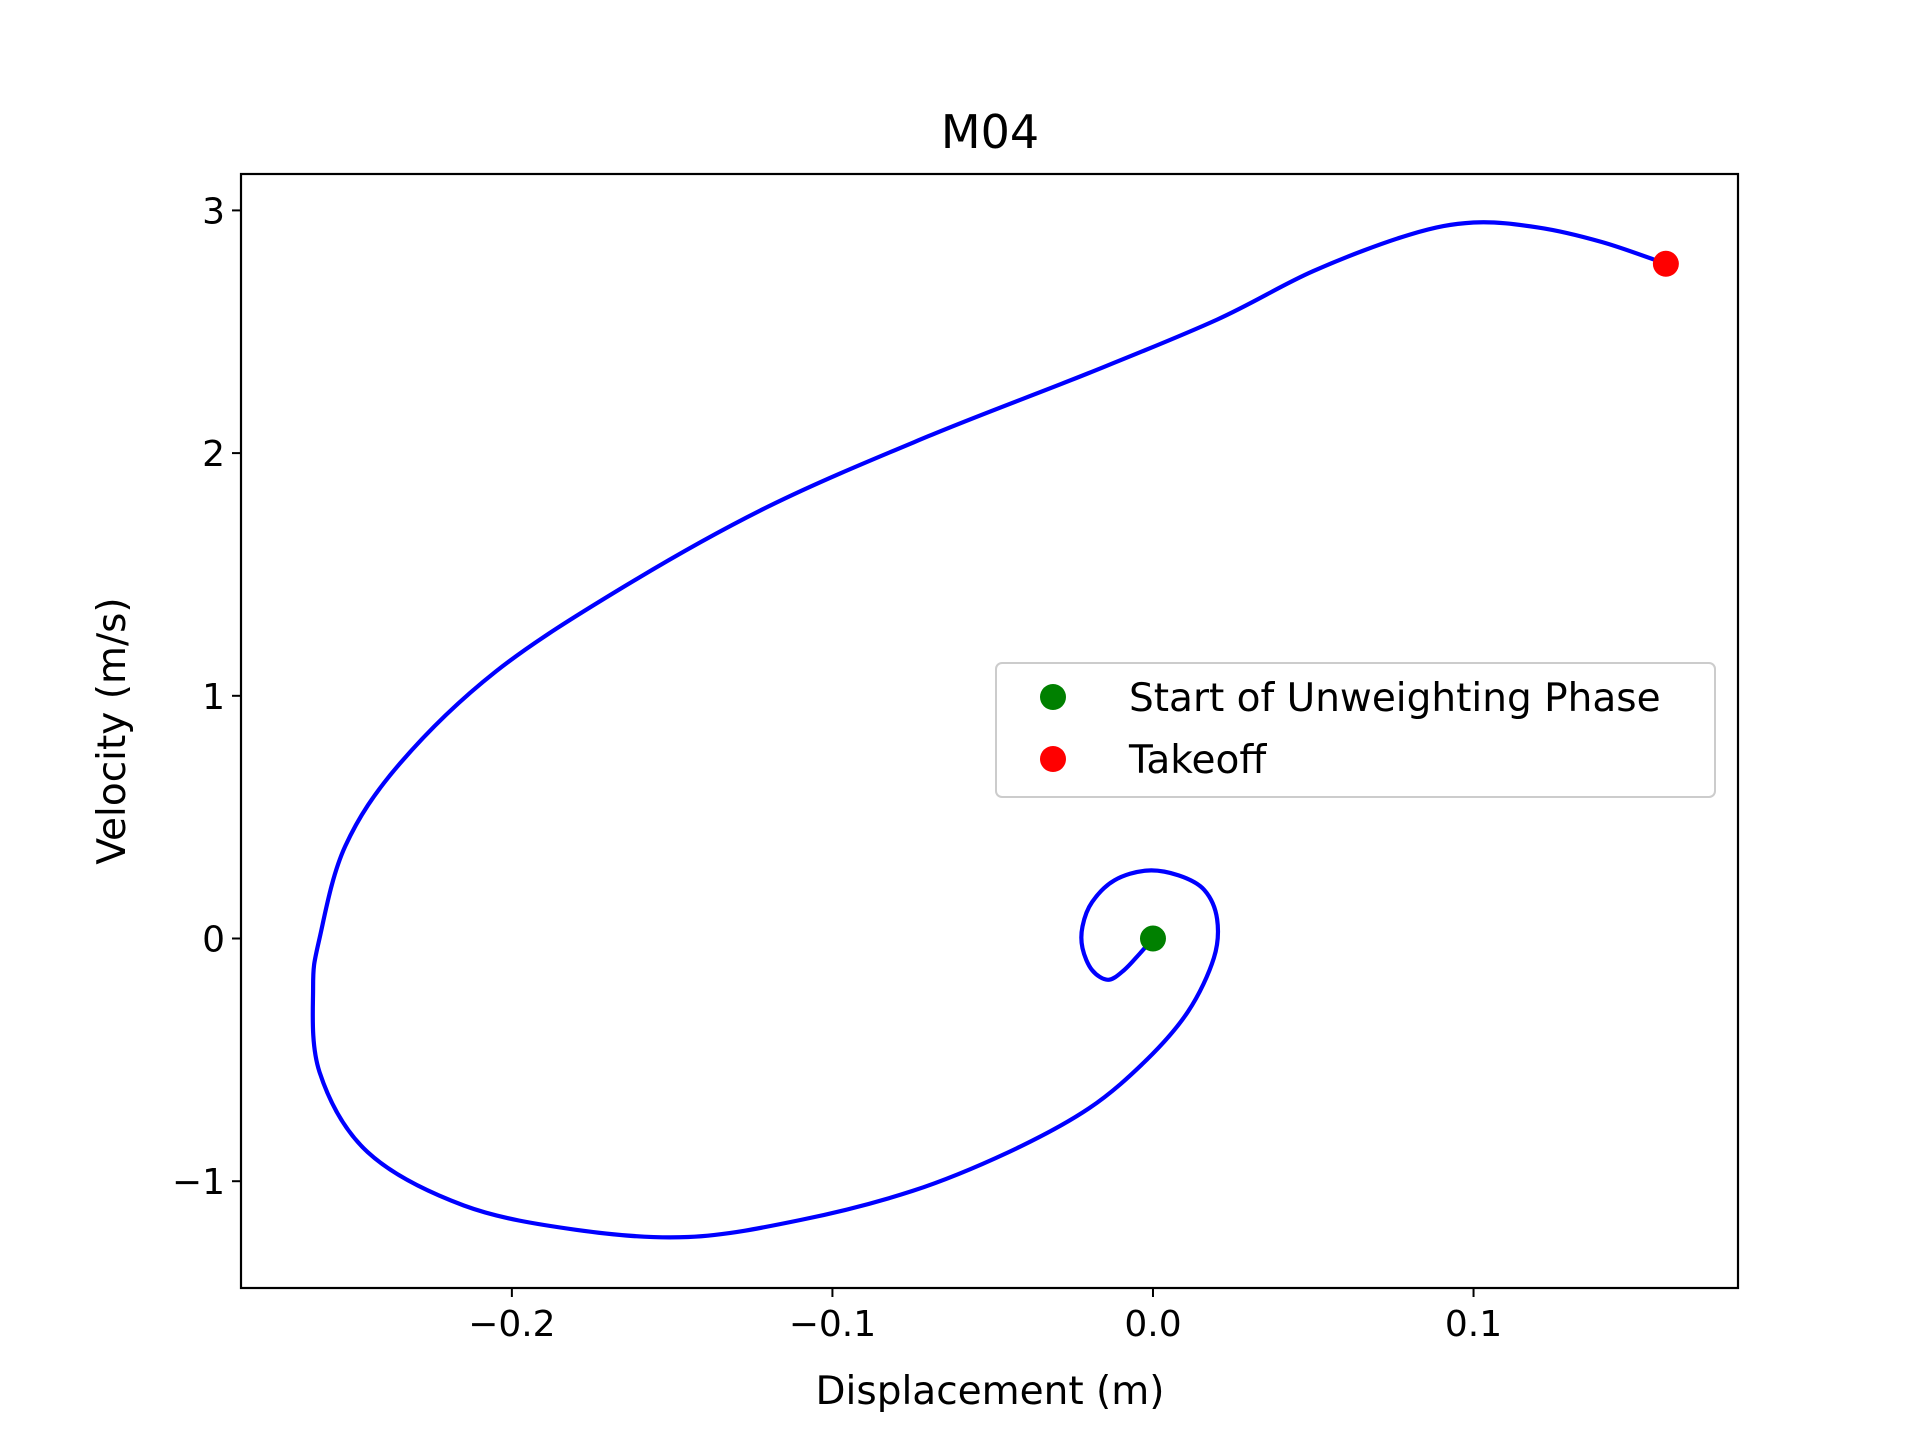 This screenshot has width=1920, height=1440. Describe the element at coordinates (1665, 263) in the screenshot. I see `takeoff-marker` at that location.